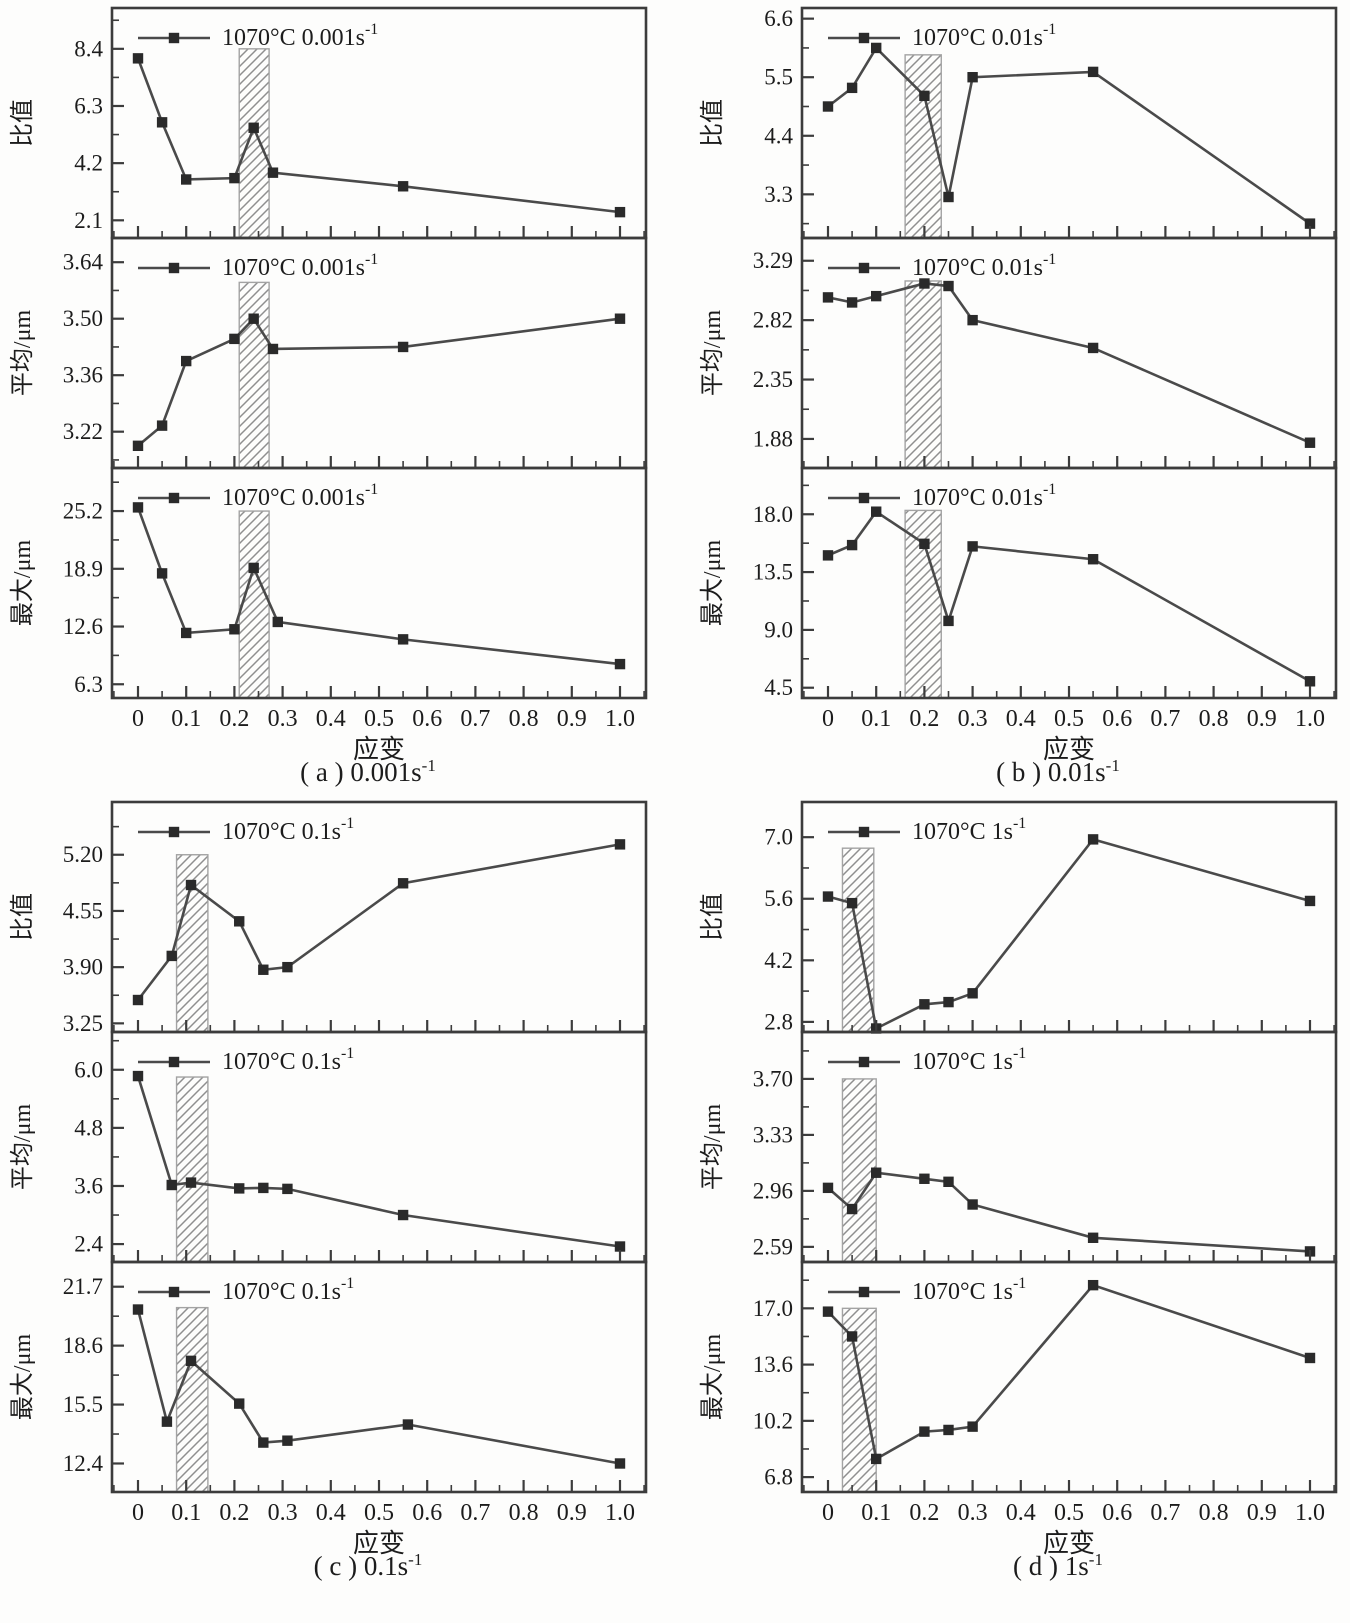 Image resolution: width=1350 pixels, height=1623 pixels. I want to click on y-tick-label: 17.0, so click(773, 1308).